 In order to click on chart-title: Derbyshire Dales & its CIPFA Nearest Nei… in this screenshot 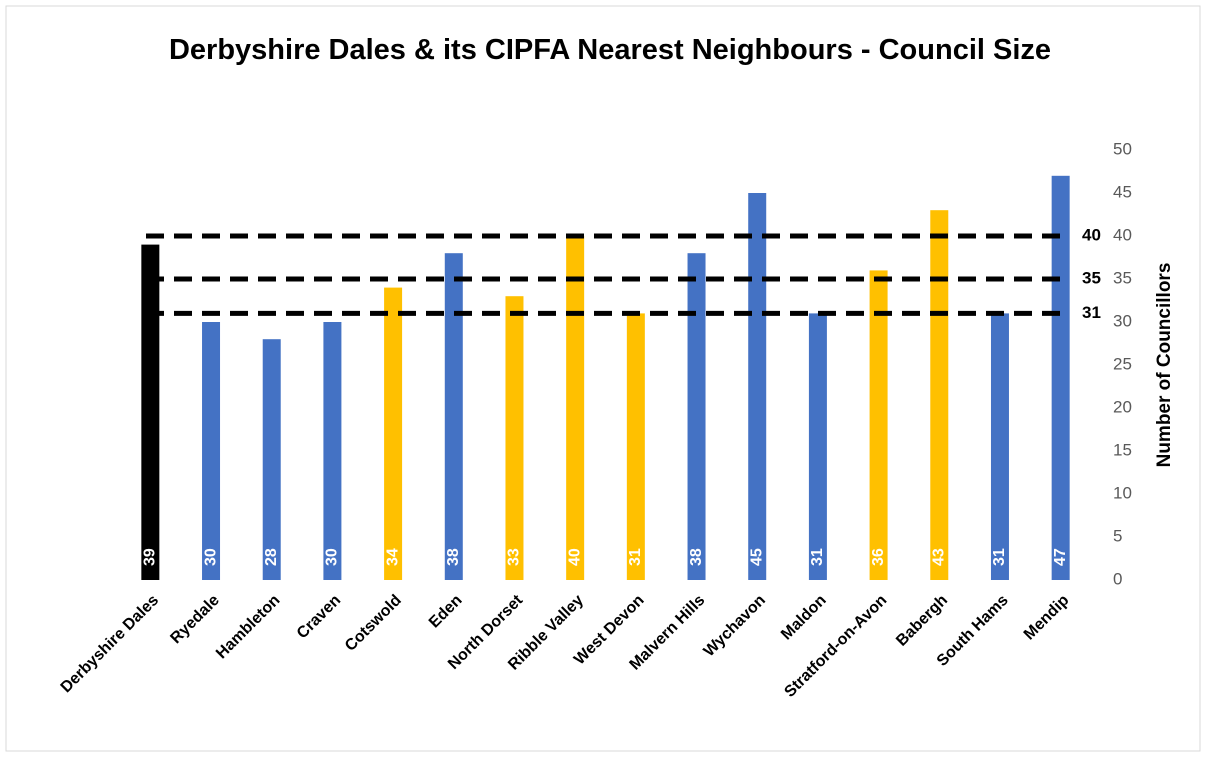, I will do `click(610, 50)`.